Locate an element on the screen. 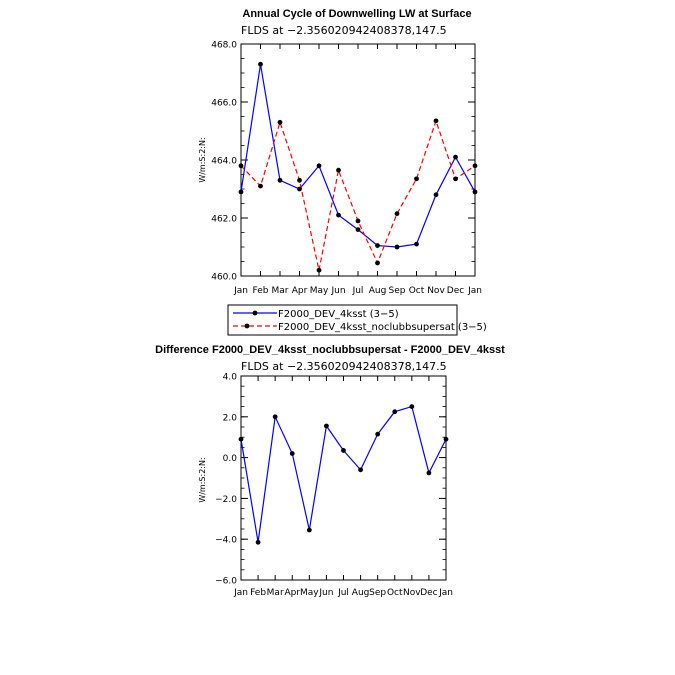 Image resolution: width=675 pixels, height=675 pixels. top-chart-series is located at coordinates (358, 167).